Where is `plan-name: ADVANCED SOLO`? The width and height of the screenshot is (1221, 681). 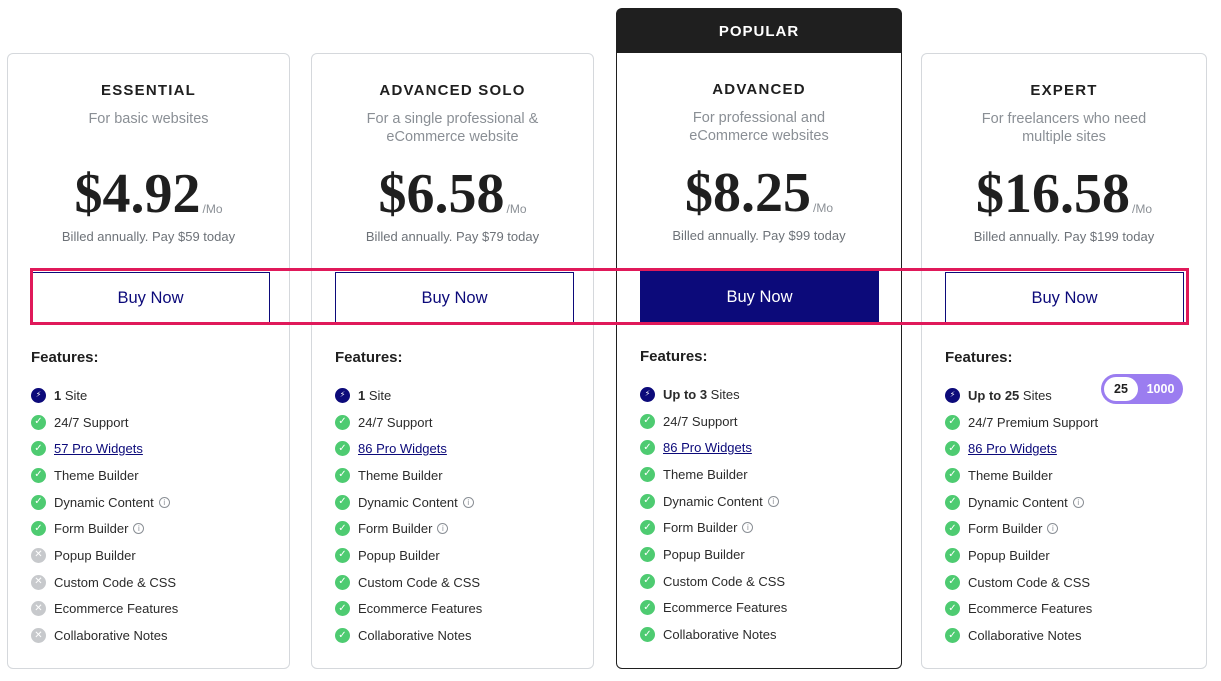 plan-name: ADVANCED SOLO is located at coordinates (452, 90).